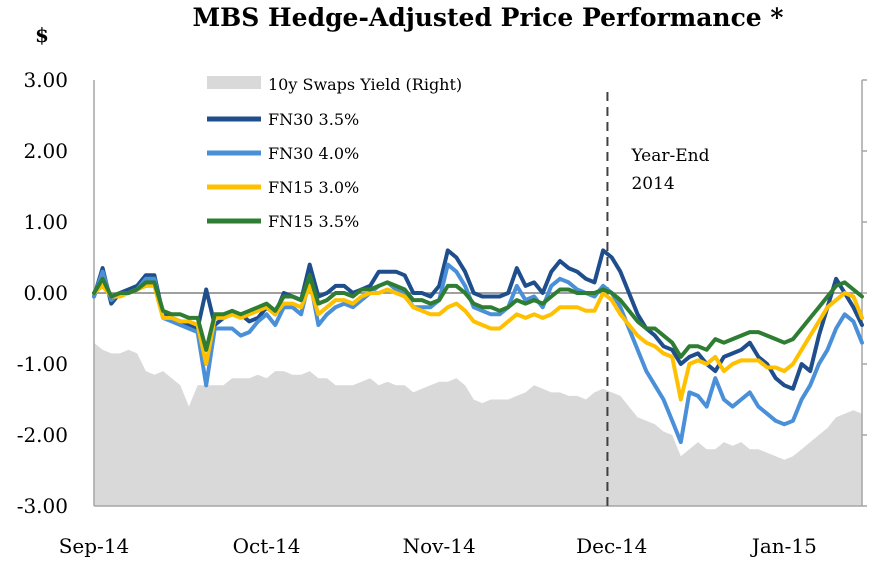  Describe the element at coordinates (42, 364) in the screenshot. I see `y-tick-label: -1.00` at that location.